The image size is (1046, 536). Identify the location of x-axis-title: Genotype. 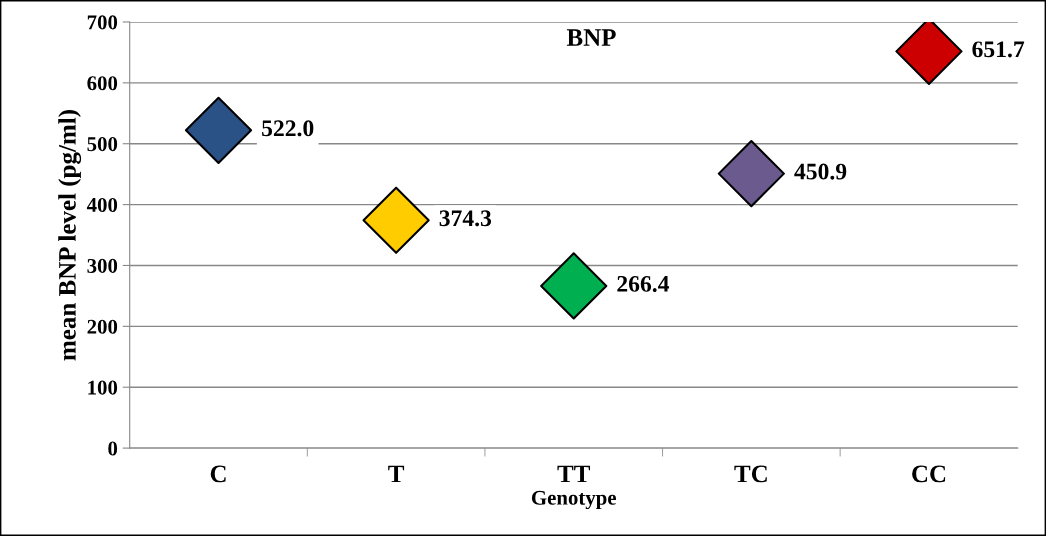
(574, 500).